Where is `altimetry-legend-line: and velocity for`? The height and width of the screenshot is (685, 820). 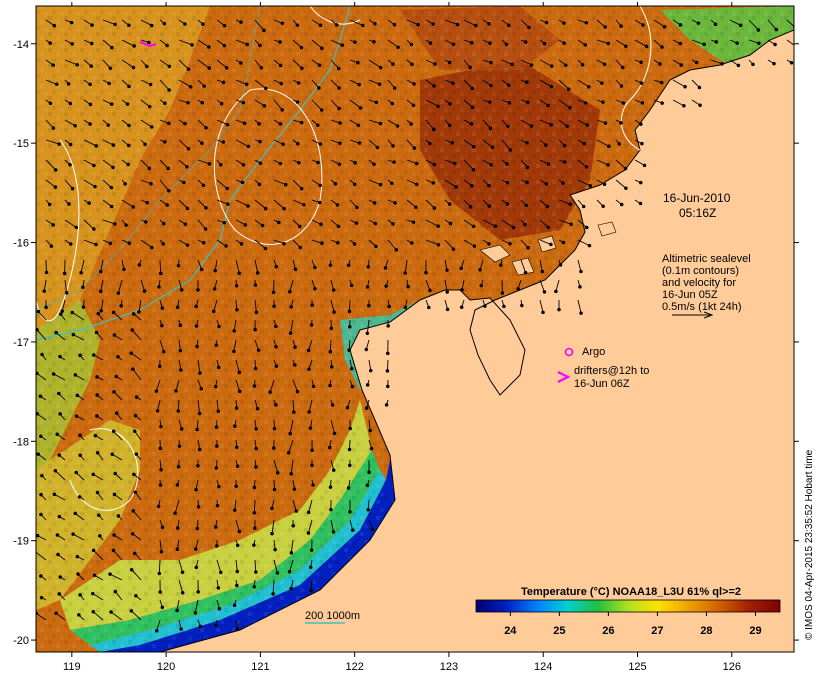
altimetry-legend-line: and velocity for is located at coordinates (699, 283).